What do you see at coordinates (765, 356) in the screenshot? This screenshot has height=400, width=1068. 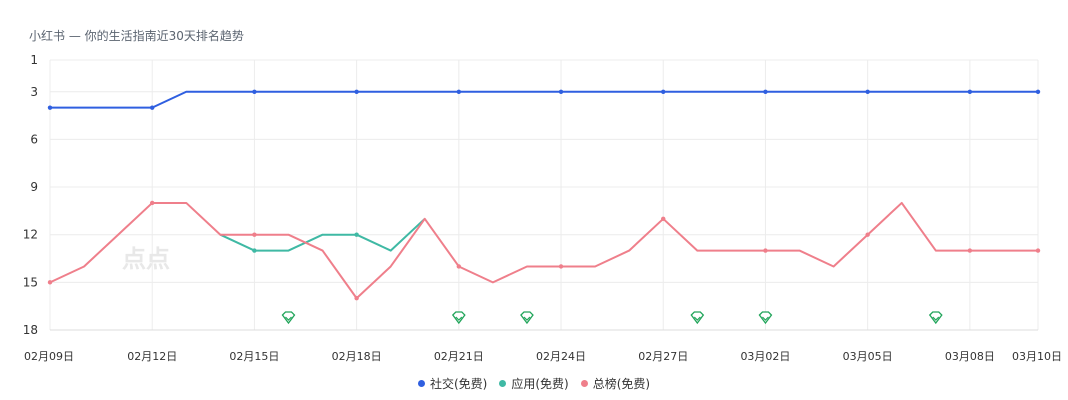 I see `x-tick-label-0302: 03月02日` at bounding box center [765, 356].